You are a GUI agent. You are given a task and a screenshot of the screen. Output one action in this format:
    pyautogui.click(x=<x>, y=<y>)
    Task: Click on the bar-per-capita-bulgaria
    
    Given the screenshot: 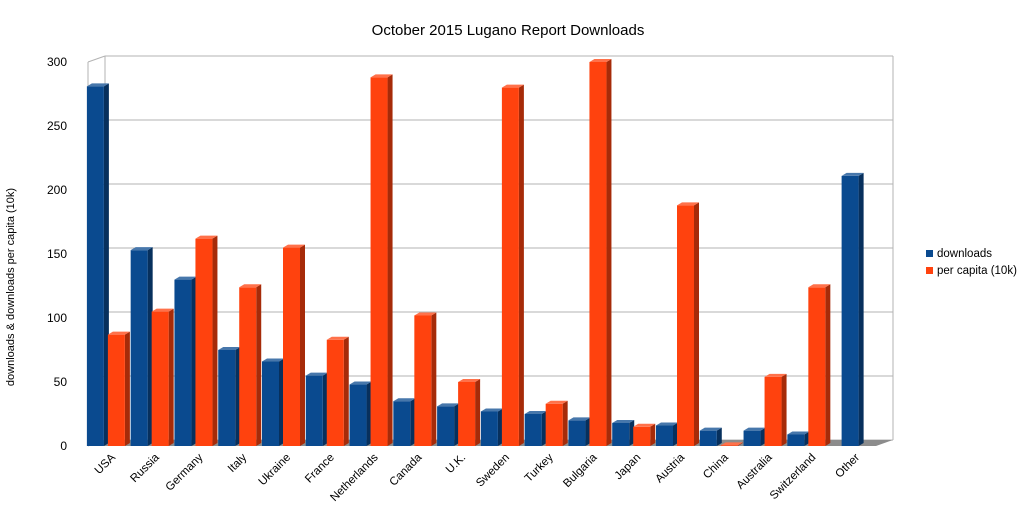 What is the action you would take?
    pyautogui.click(x=600, y=252)
    